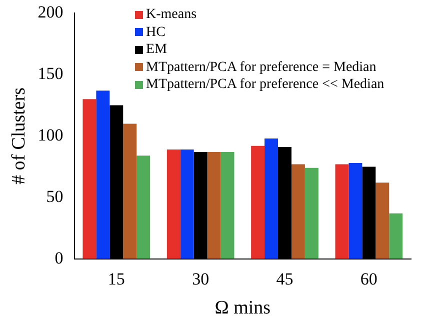  I want to click on legend-label: K-means, so click(171, 15).